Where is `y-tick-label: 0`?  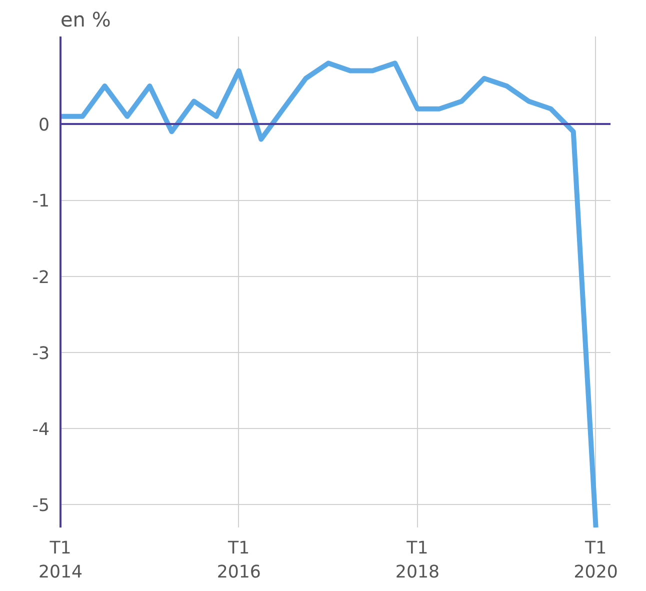
y-tick-label: 0 is located at coordinates (44, 126).